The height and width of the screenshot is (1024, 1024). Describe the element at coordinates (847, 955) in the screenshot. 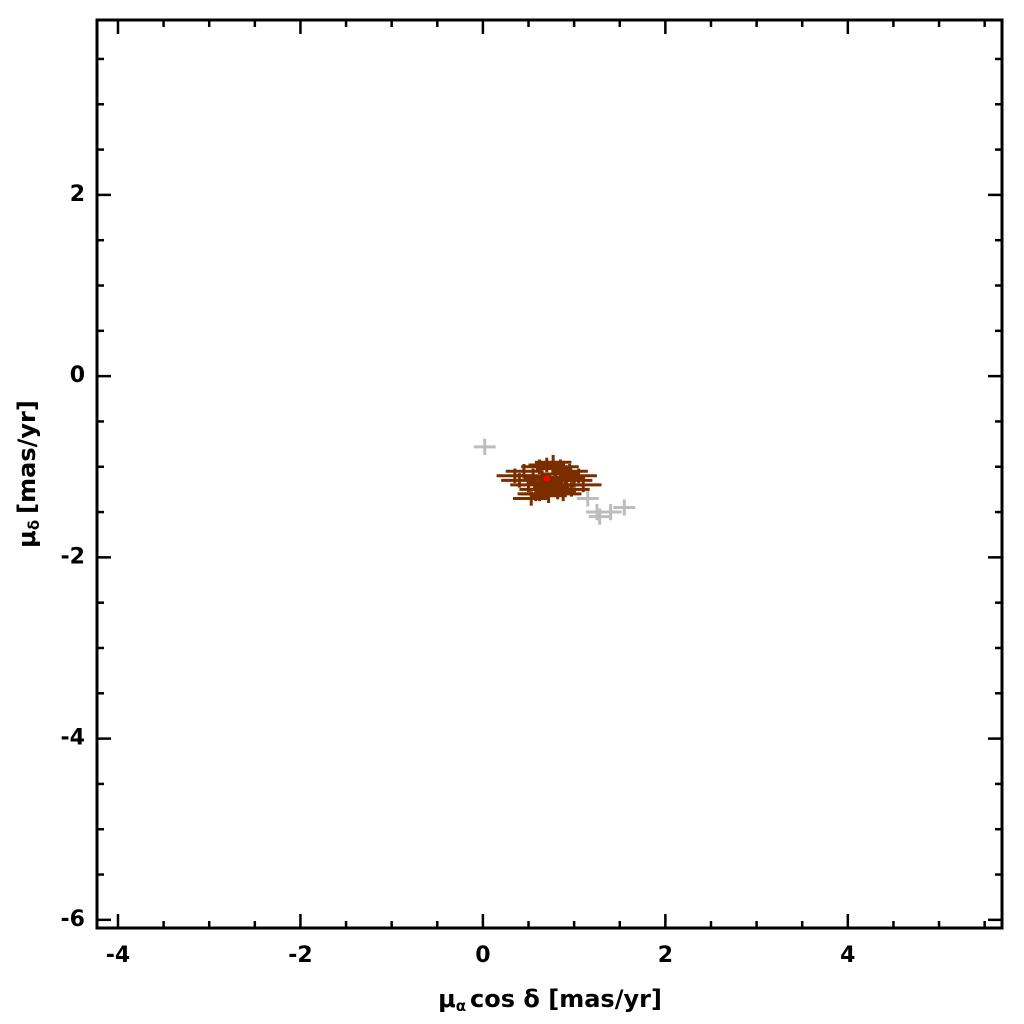

I see `x-tick-label: 4` at that location.